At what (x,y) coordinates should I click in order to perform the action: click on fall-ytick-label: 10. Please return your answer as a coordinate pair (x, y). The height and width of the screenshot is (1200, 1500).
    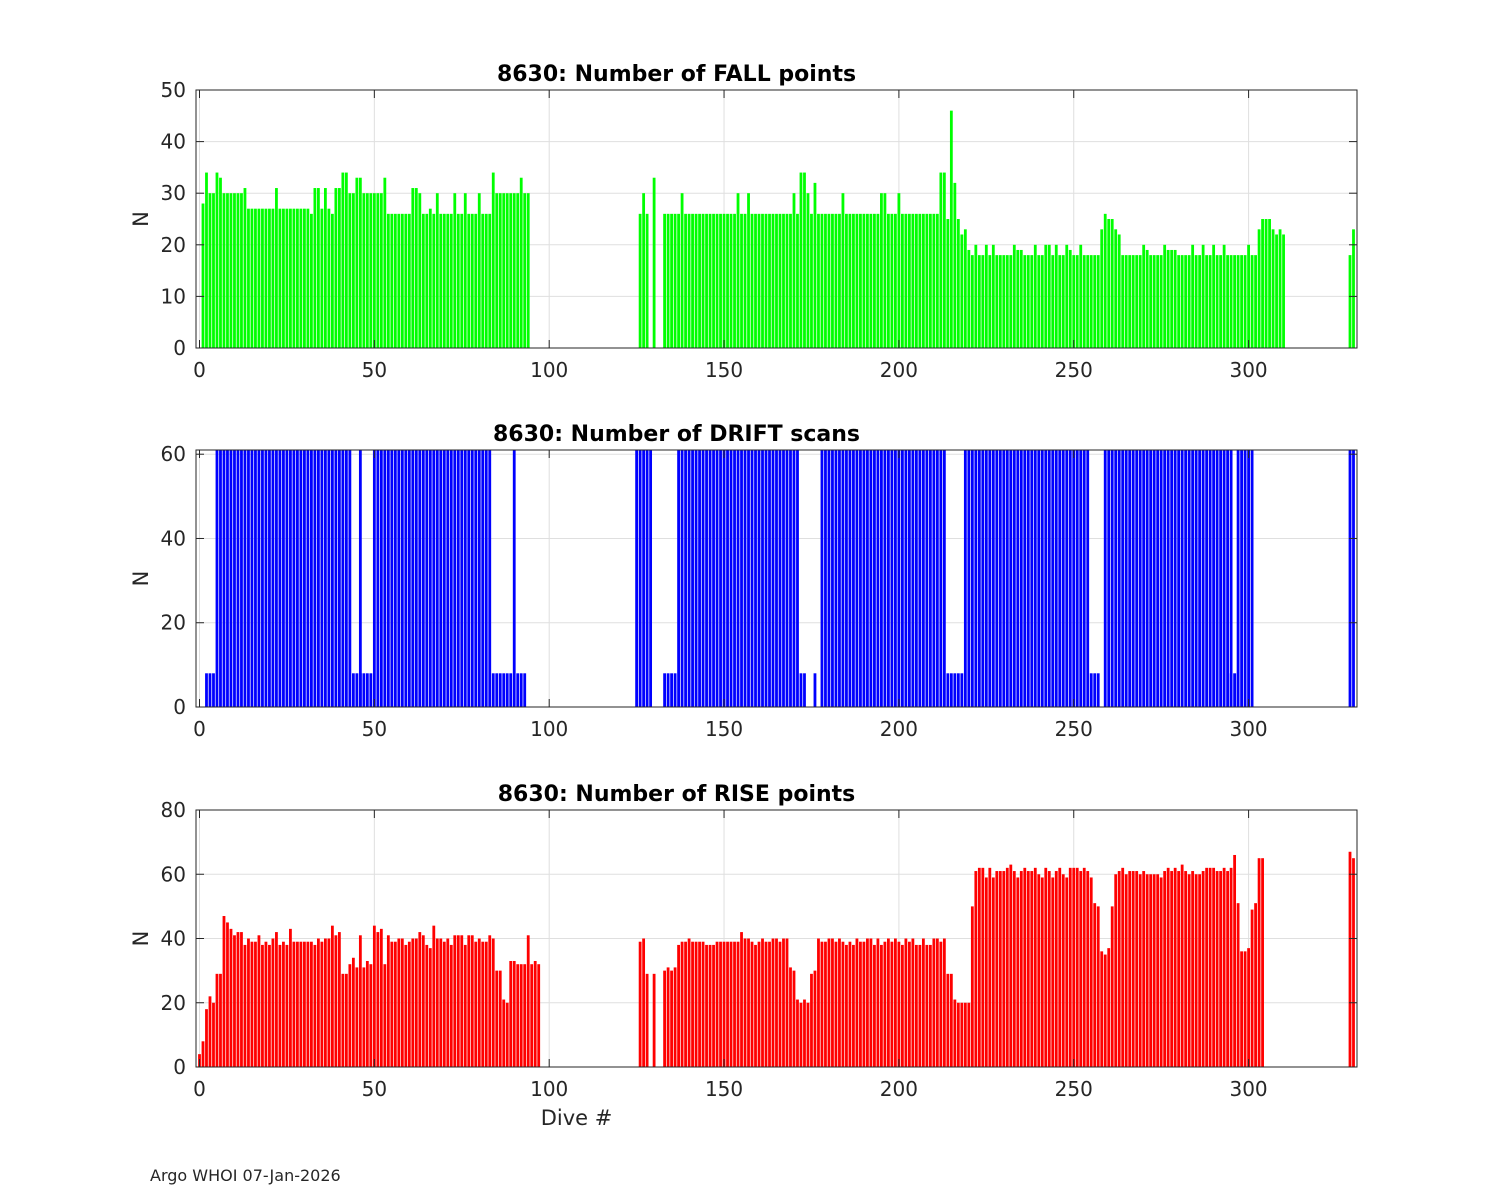
    Looking at the image, I should click on (173, 296).